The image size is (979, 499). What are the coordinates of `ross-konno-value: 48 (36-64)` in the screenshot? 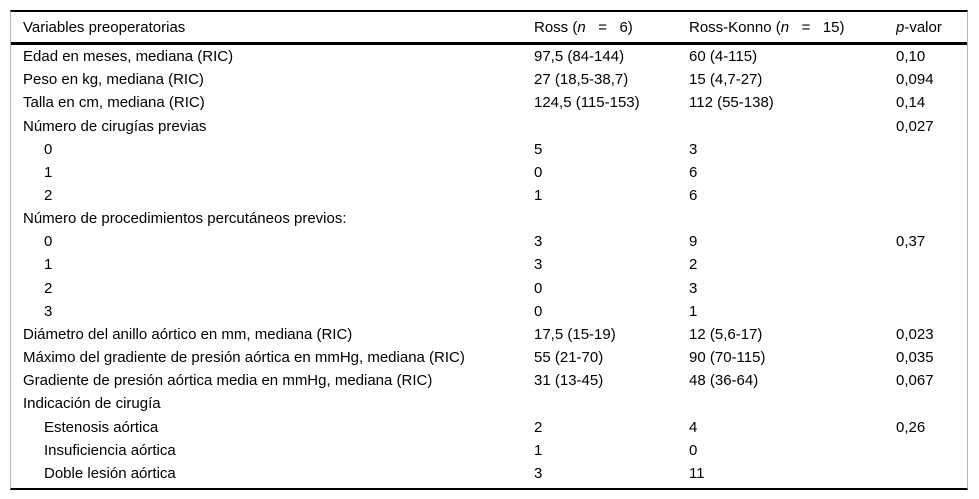 It's located at (724, 381).